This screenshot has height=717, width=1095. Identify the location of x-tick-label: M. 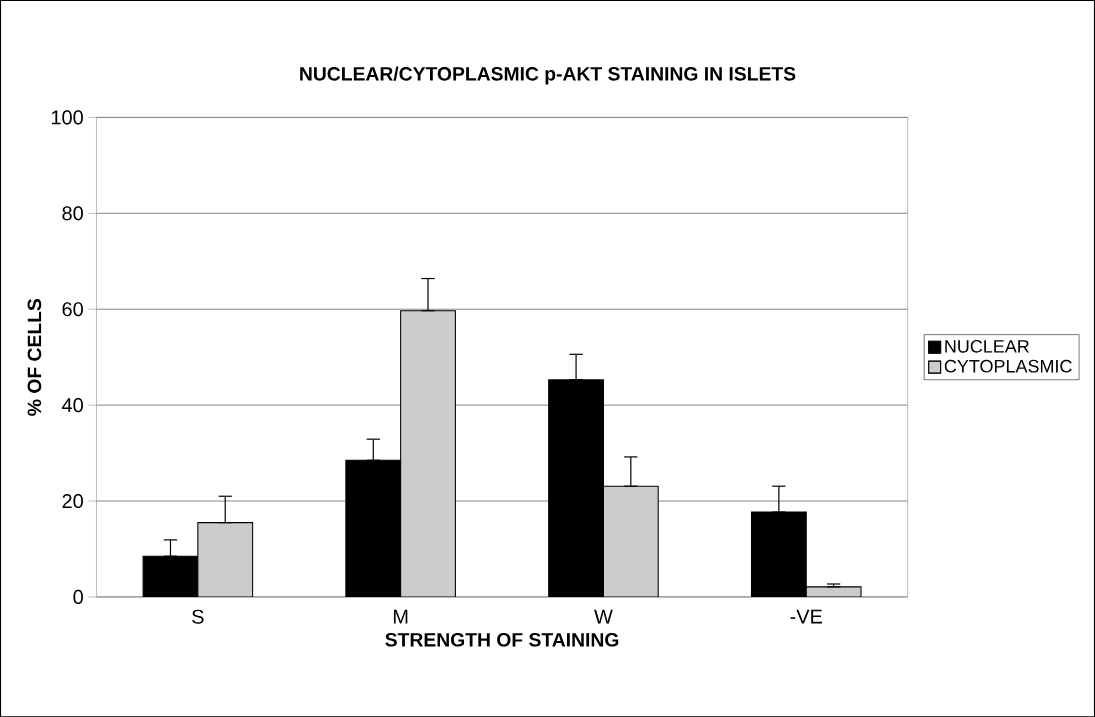
(400, 616).